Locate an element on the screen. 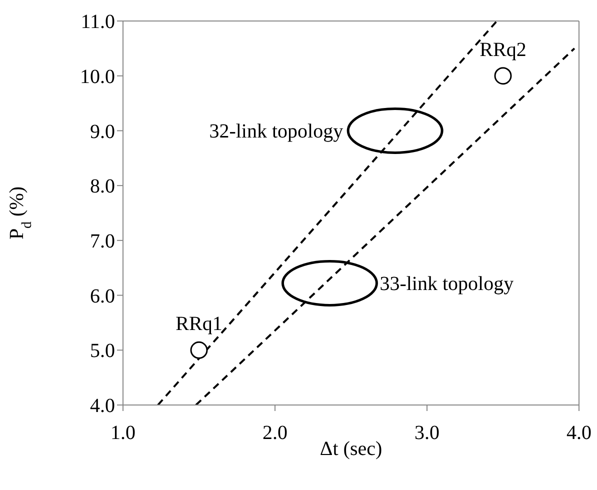 This screenshot has width=597, height=490. y-tick-label: 11.0 is located at coordinates (97, 22).